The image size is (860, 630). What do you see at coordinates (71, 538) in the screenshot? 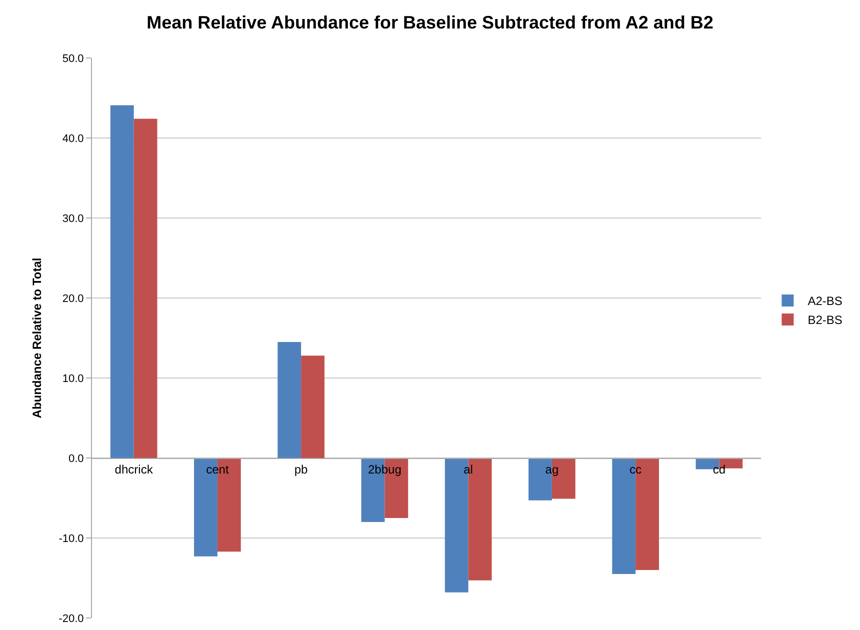
I see `y-tick-label: -10.0` at bounding box center [71, 538].